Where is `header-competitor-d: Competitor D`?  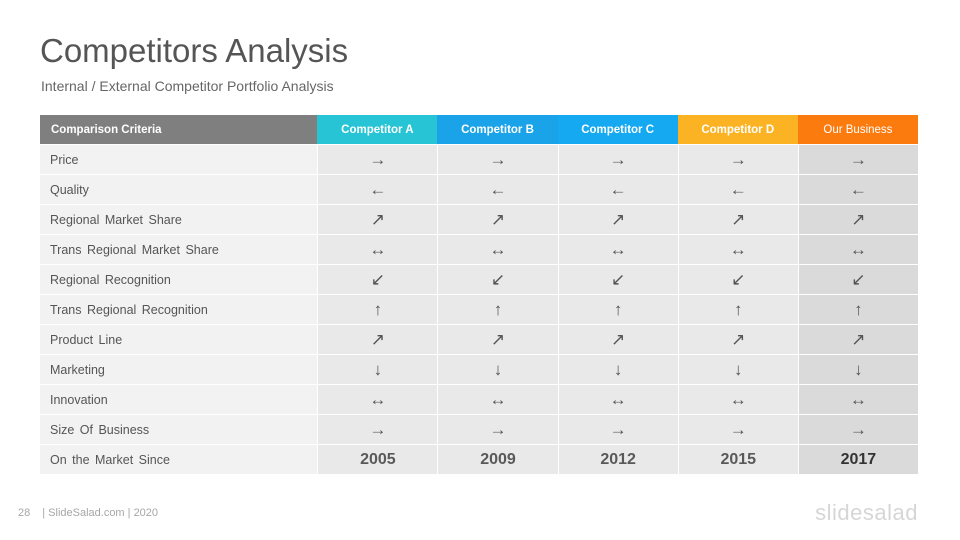
header-competitor-d: Competitor D is located at coordinates (737, 129).